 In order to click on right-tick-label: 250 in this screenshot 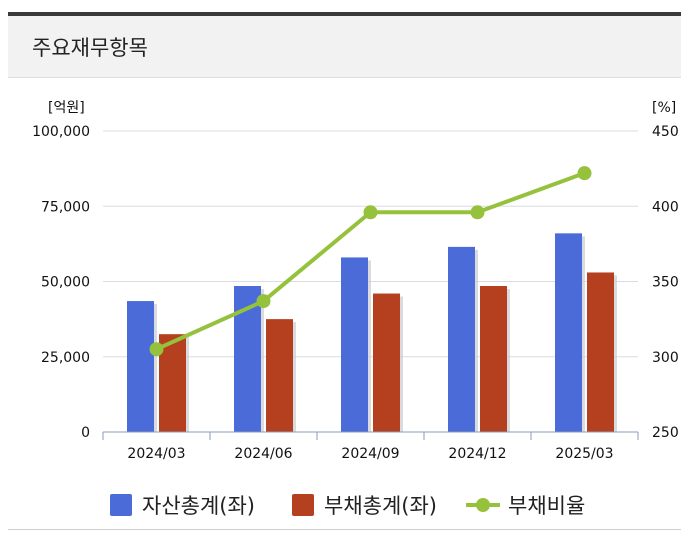, I will do `click(665, 433)`.